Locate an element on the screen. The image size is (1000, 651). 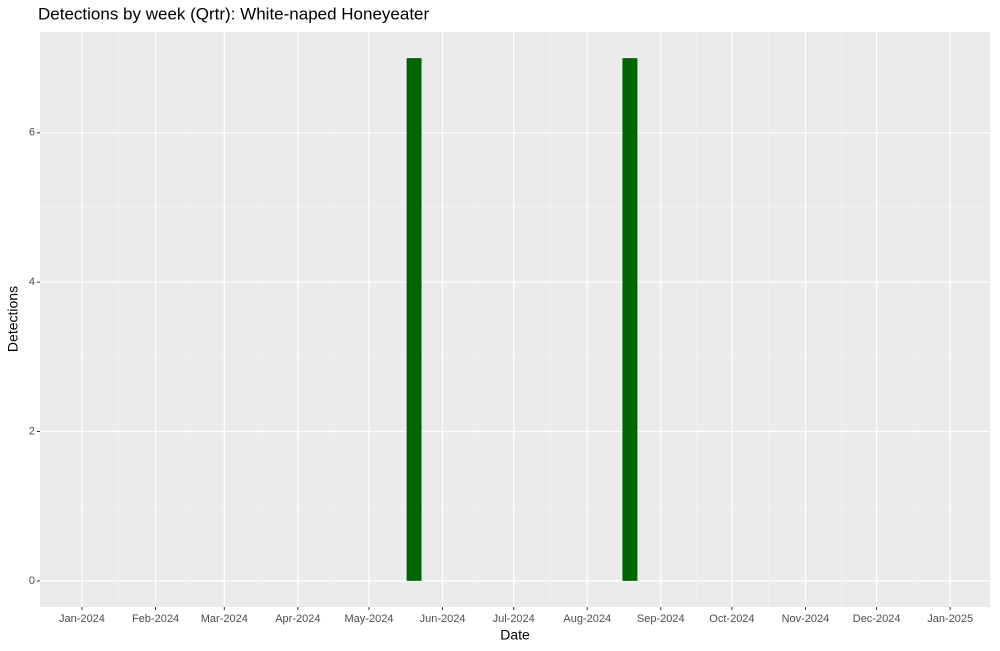
x-tick-label: Dec-2024 is located at coordinates (877, 619).